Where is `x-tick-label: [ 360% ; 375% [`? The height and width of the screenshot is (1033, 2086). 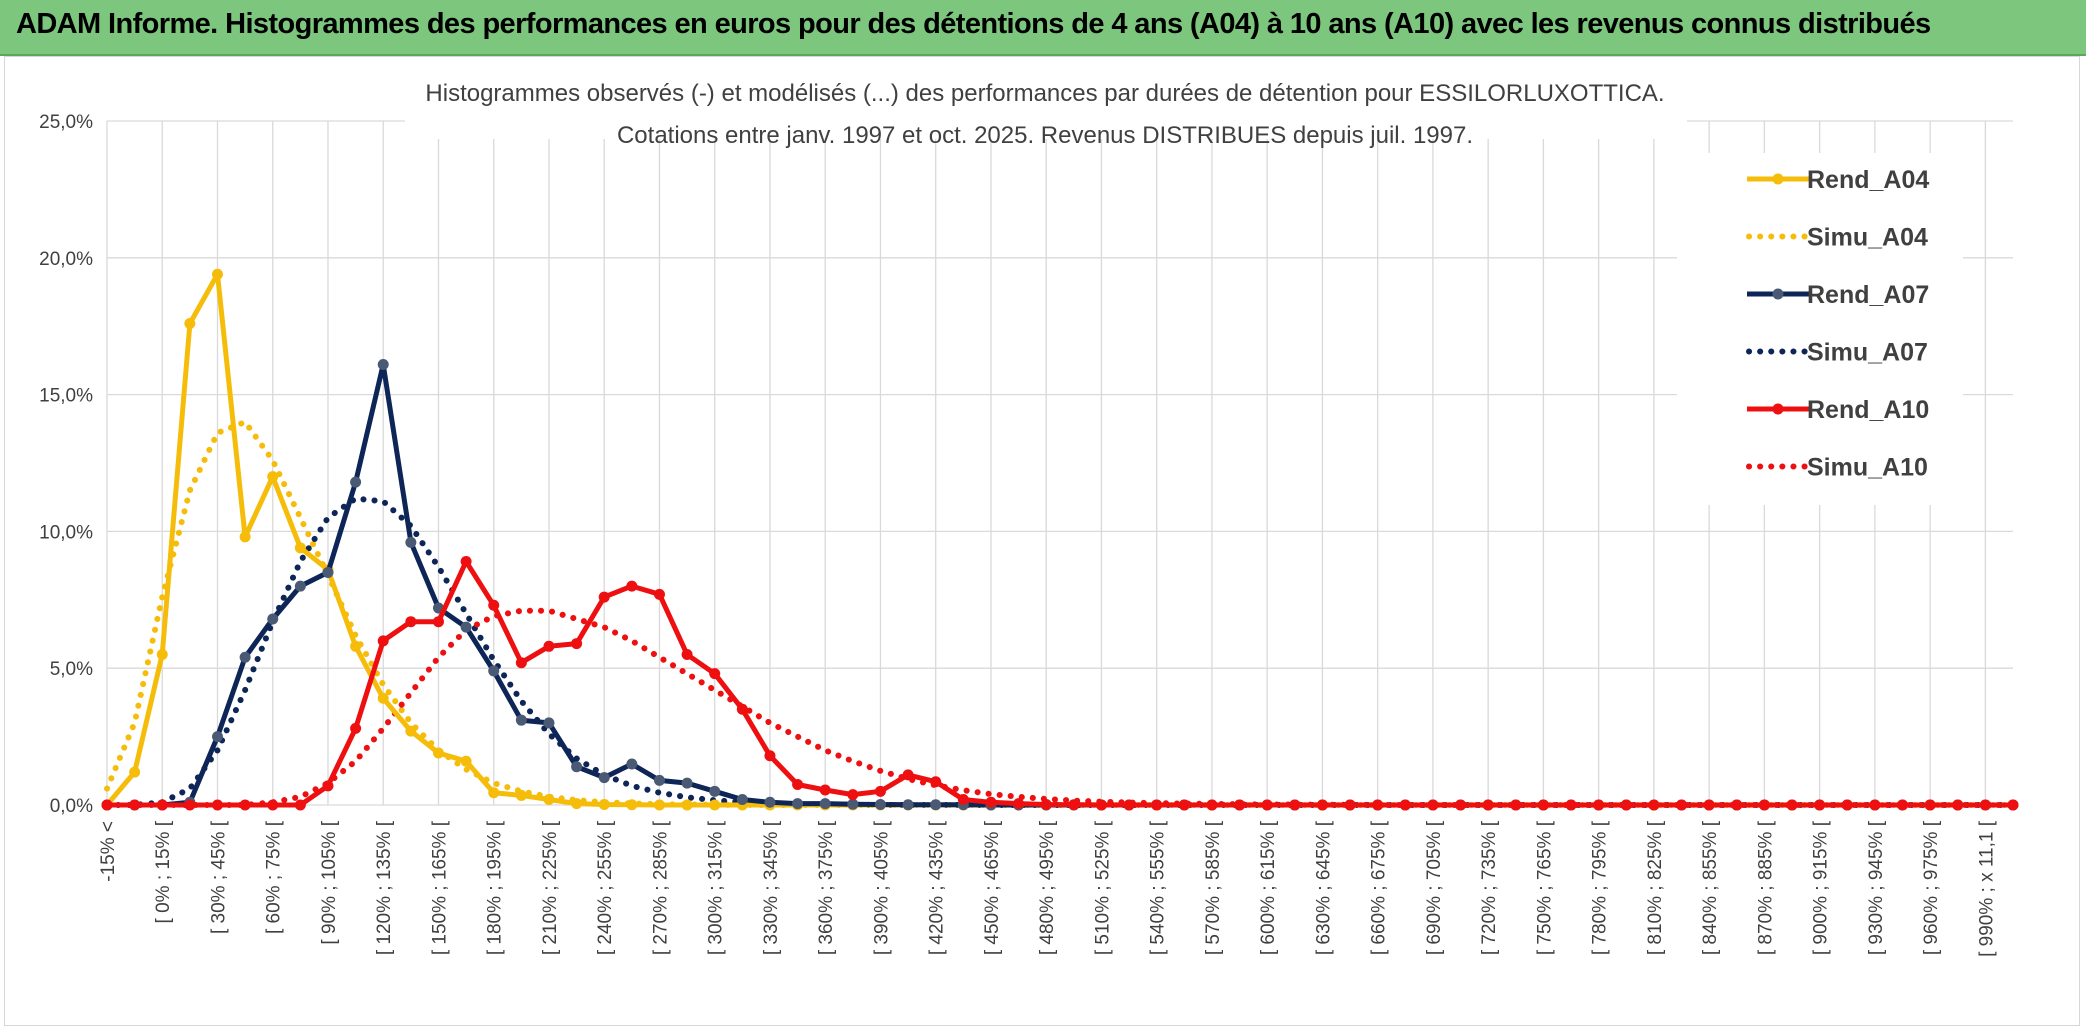
x-tick-label: [ 360% ; 375% [ is located at coordinates (826, 887).